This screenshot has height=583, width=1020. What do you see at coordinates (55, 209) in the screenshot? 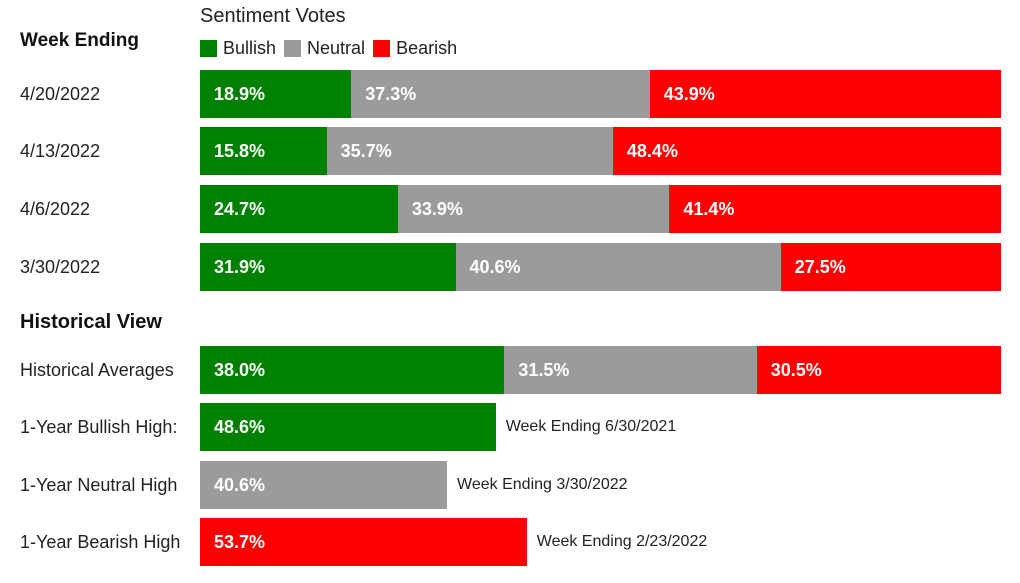
I see `week-label: 4/6/2022` at bounding box center [55, 209].